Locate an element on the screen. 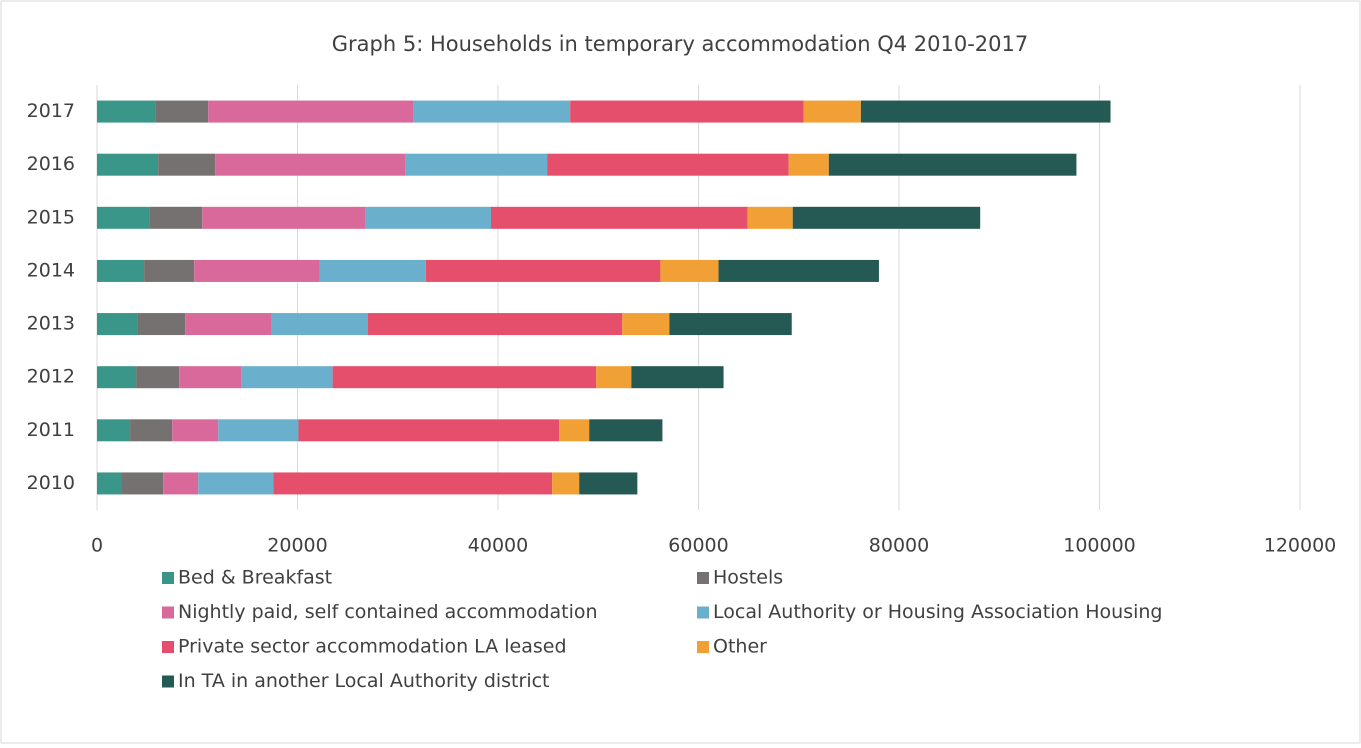 This screenshot has width=1361, height=748. x-tick-label: 80000 is located at coordinates (899, 546).